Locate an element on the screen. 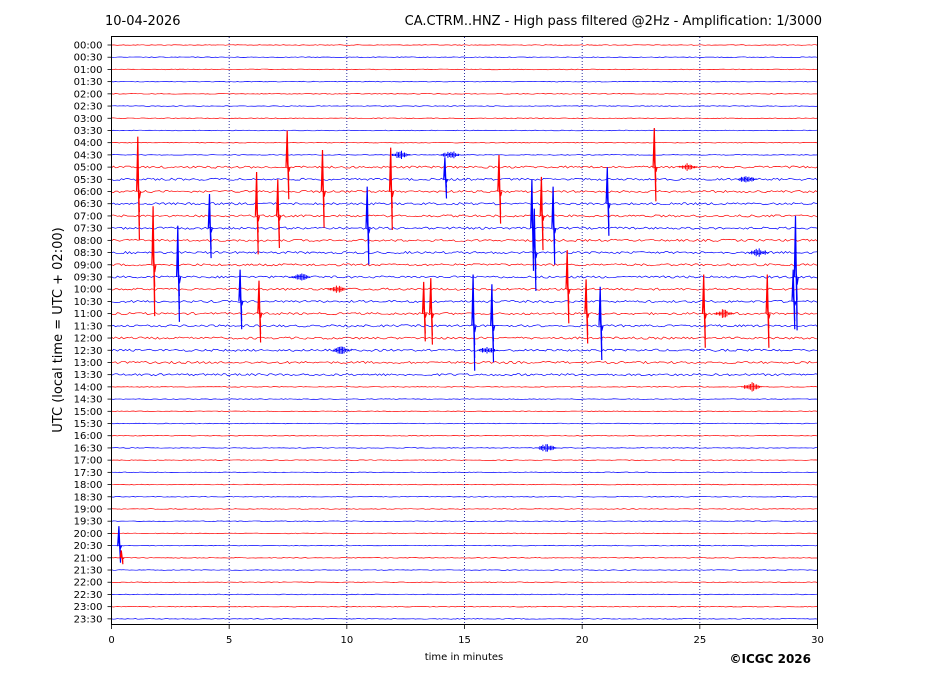 The width and height of the screenshot is (927, 696). row-label: 02:00 is located at coordinates (88, 94).